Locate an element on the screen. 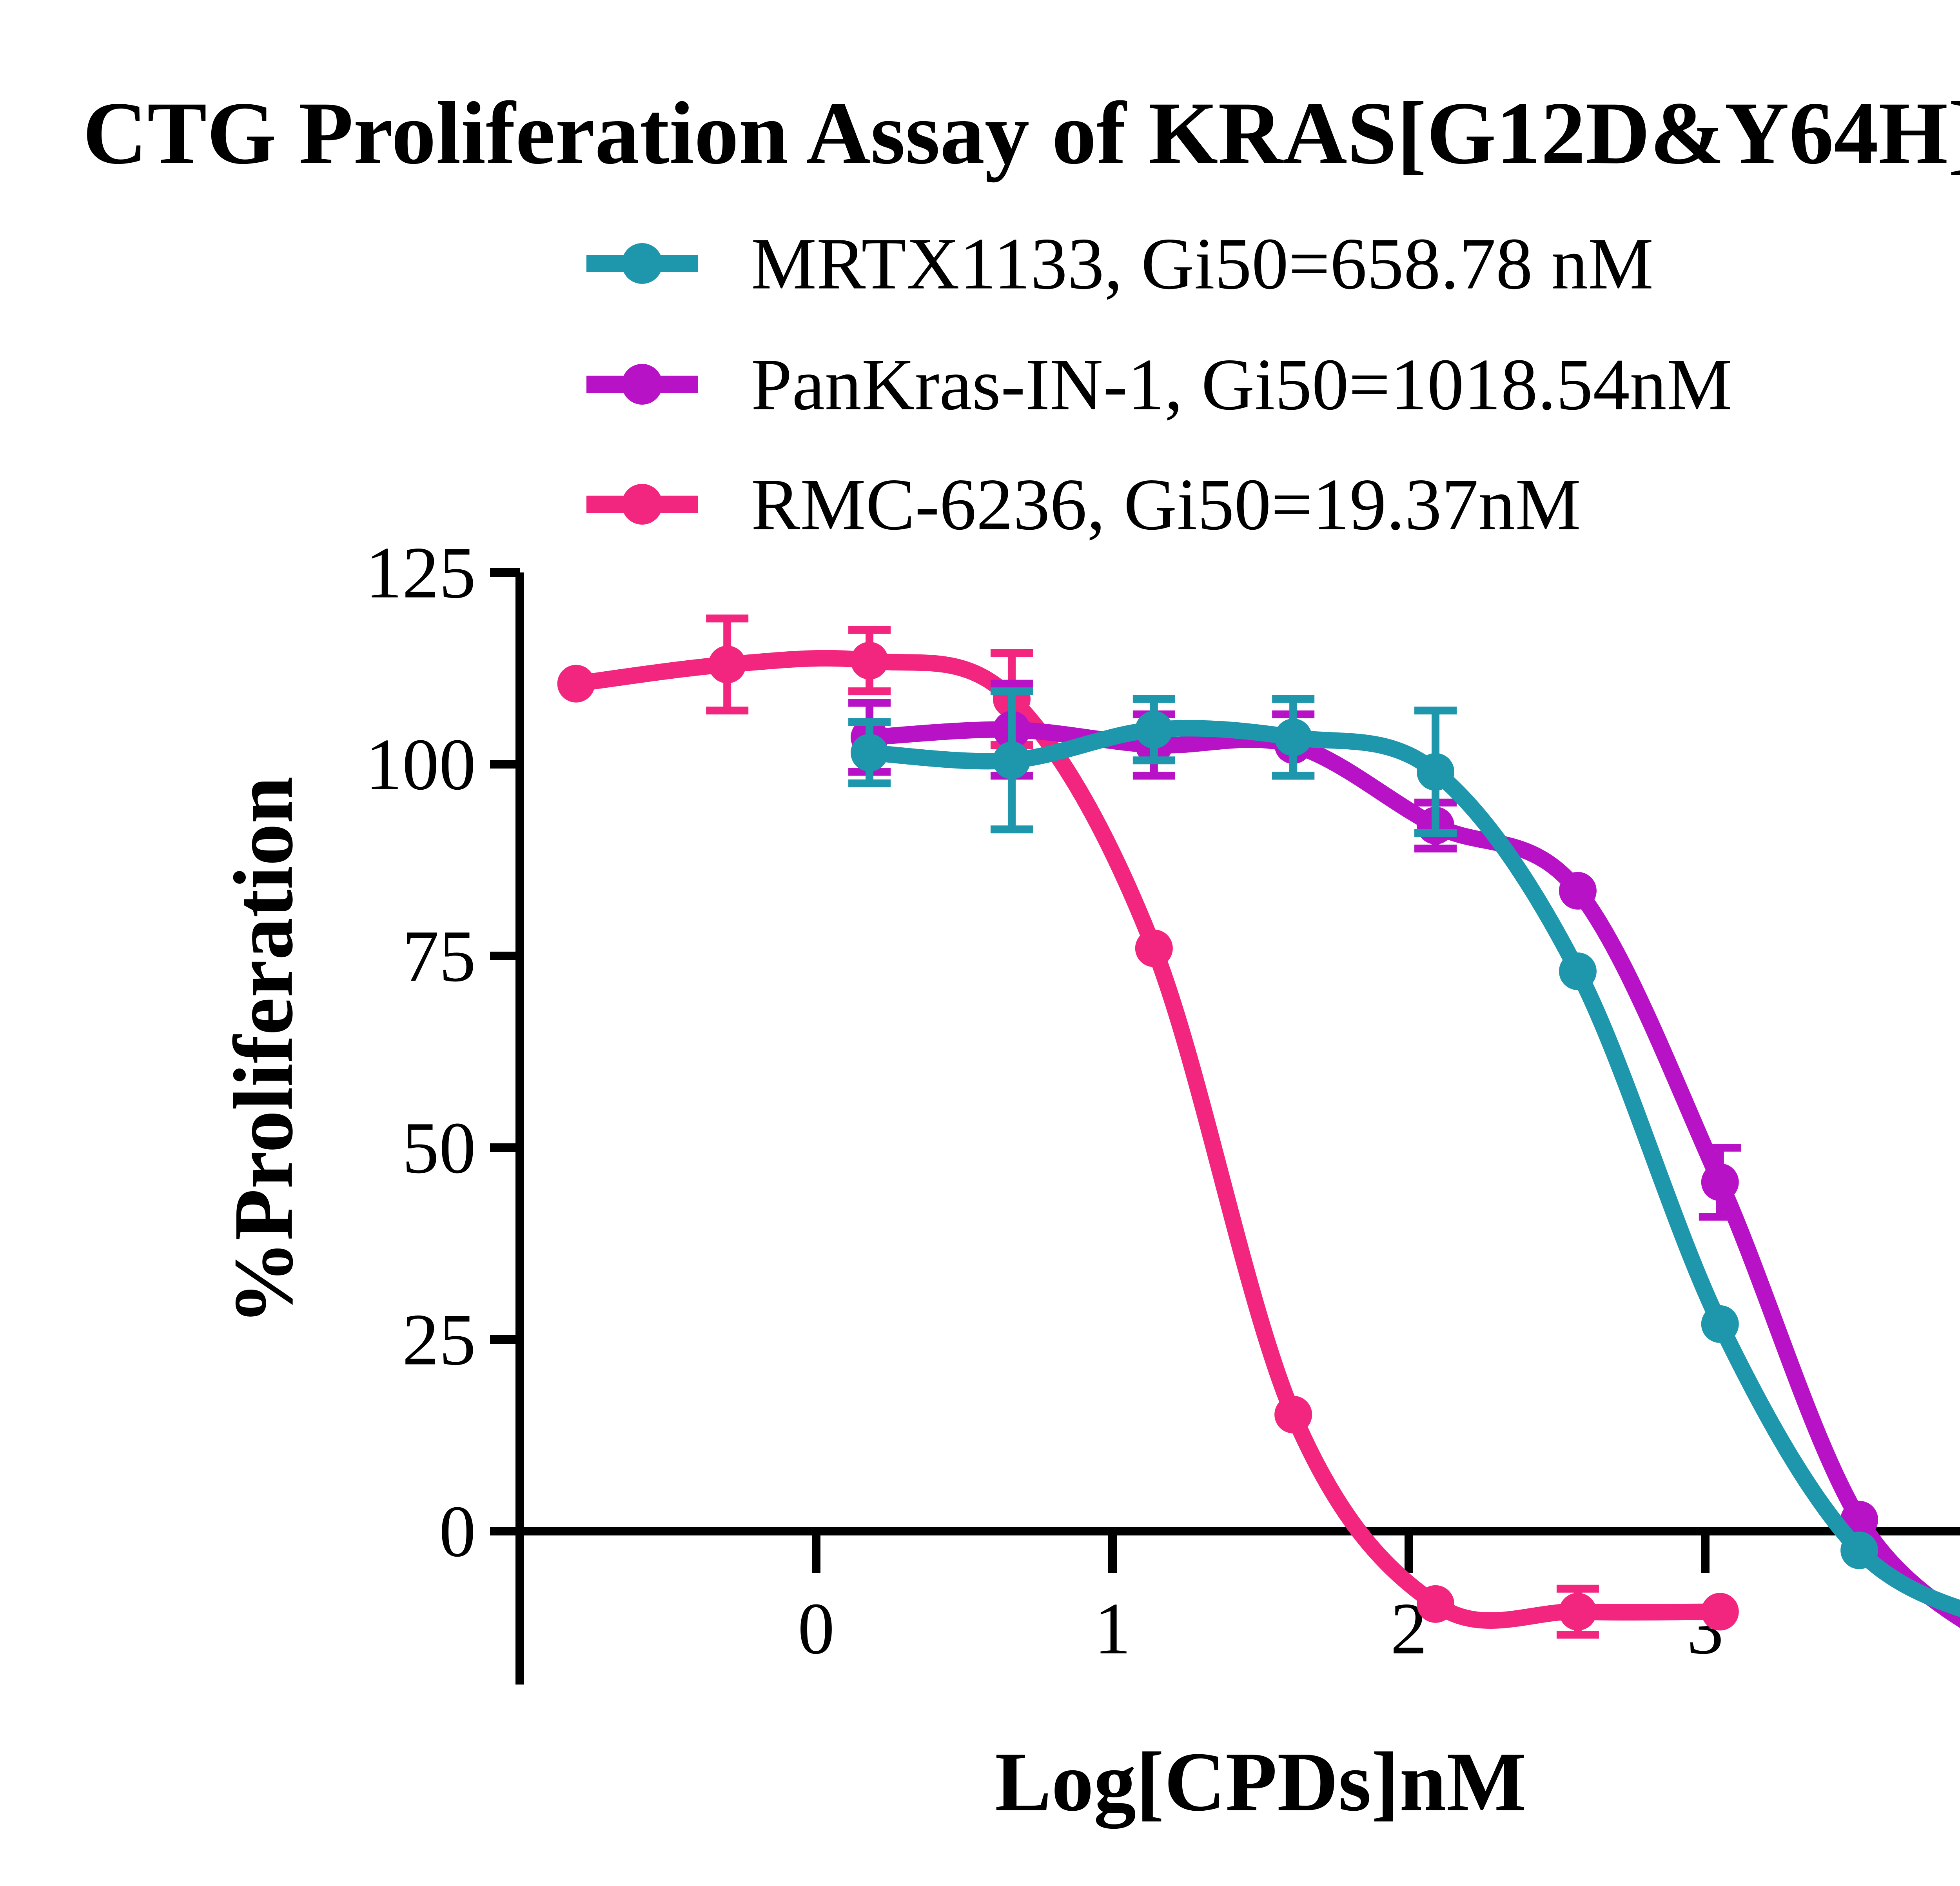 Image resolution: width=1960 pixels, height=1886 pixels. legend-label: RMC-6236, Gi50=19.37nM is located at coordinates (1166, 504).